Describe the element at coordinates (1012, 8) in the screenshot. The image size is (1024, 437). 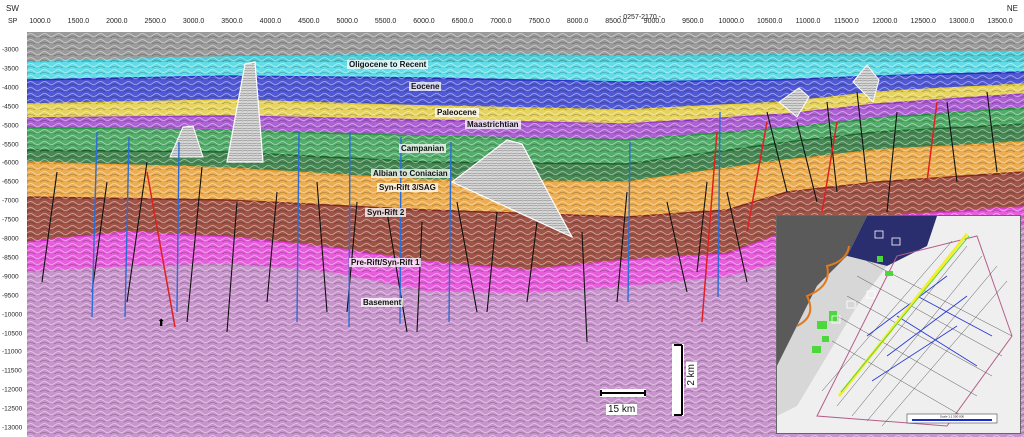
I see `direction-ne: NE` at that location.